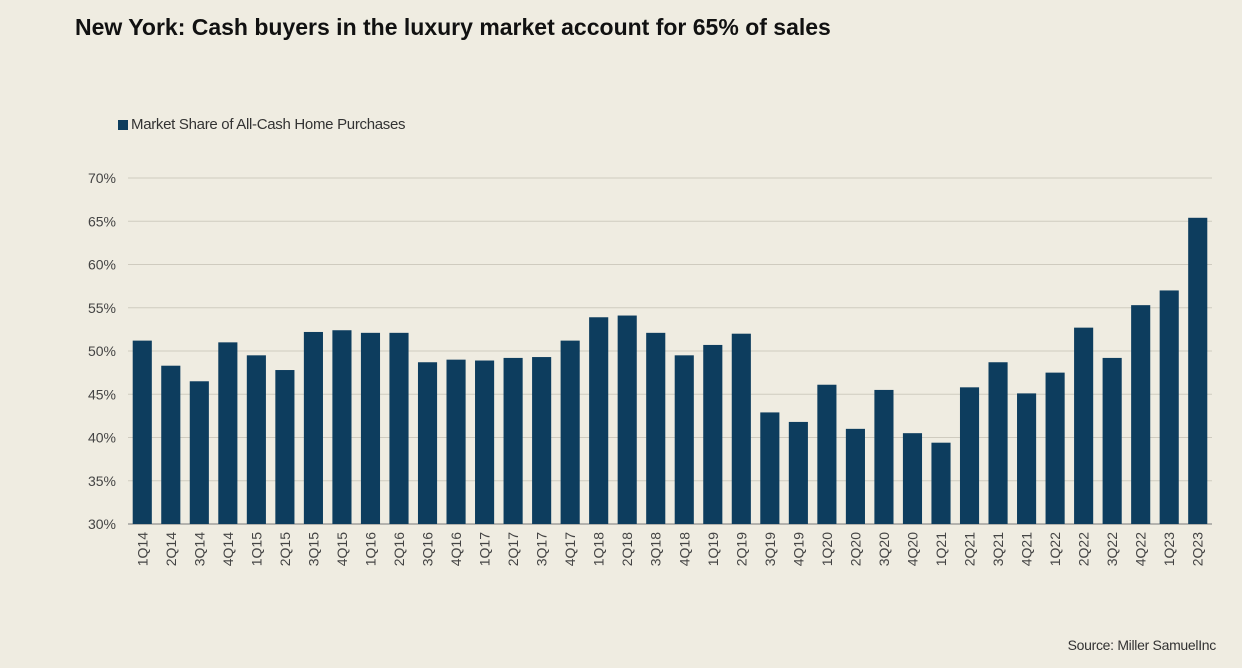 The width and height of the screenshot is (1242, 668). Describe the element at coordinates (228, 433) in the screenshot. I see `bar-4Q14` at that location.